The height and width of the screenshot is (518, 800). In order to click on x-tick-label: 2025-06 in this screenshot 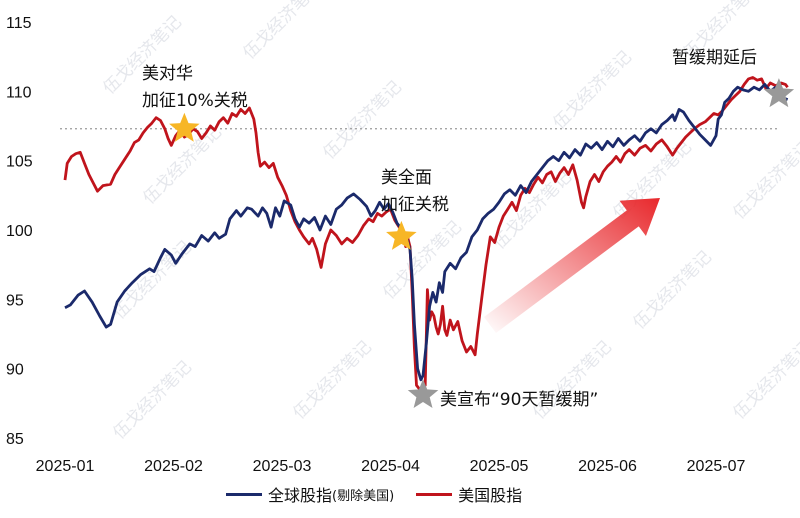, I will do `click(607, 466)`.